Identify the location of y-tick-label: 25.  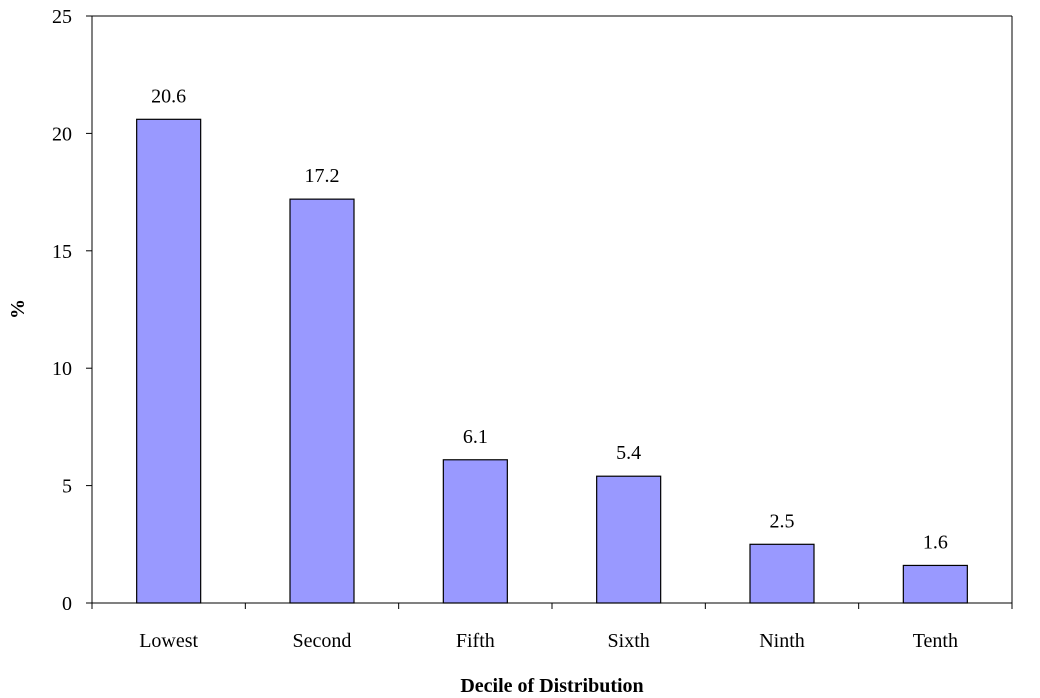
(62, 17).